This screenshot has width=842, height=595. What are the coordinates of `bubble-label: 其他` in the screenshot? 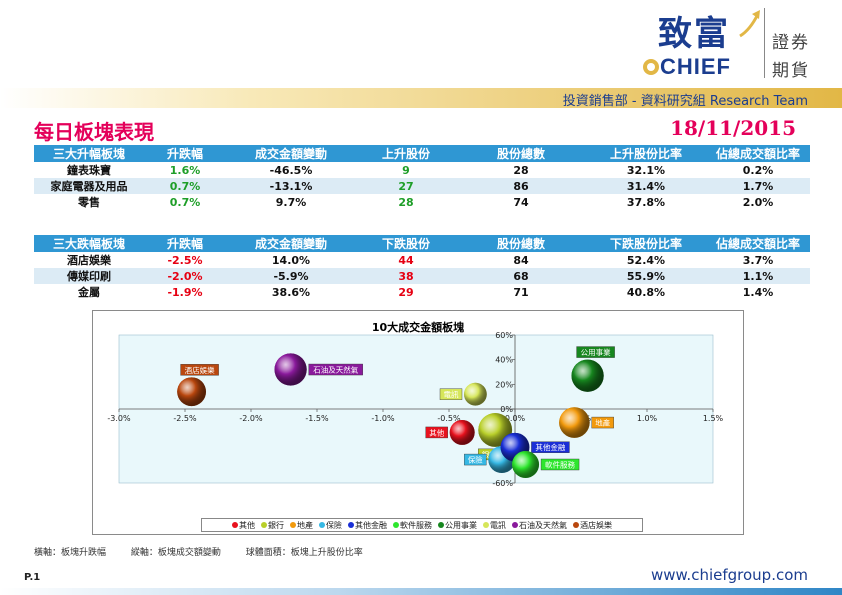 It's located at (436, 432).